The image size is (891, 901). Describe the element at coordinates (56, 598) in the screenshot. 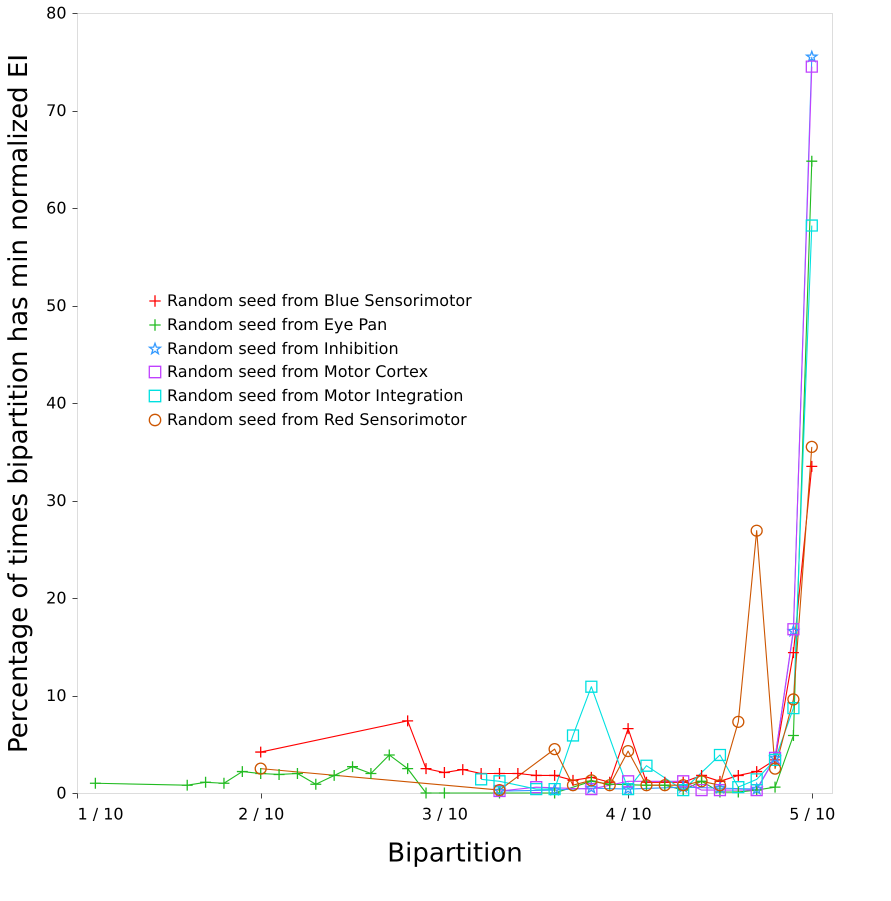

I see `y-tick-label: 20` at that location.